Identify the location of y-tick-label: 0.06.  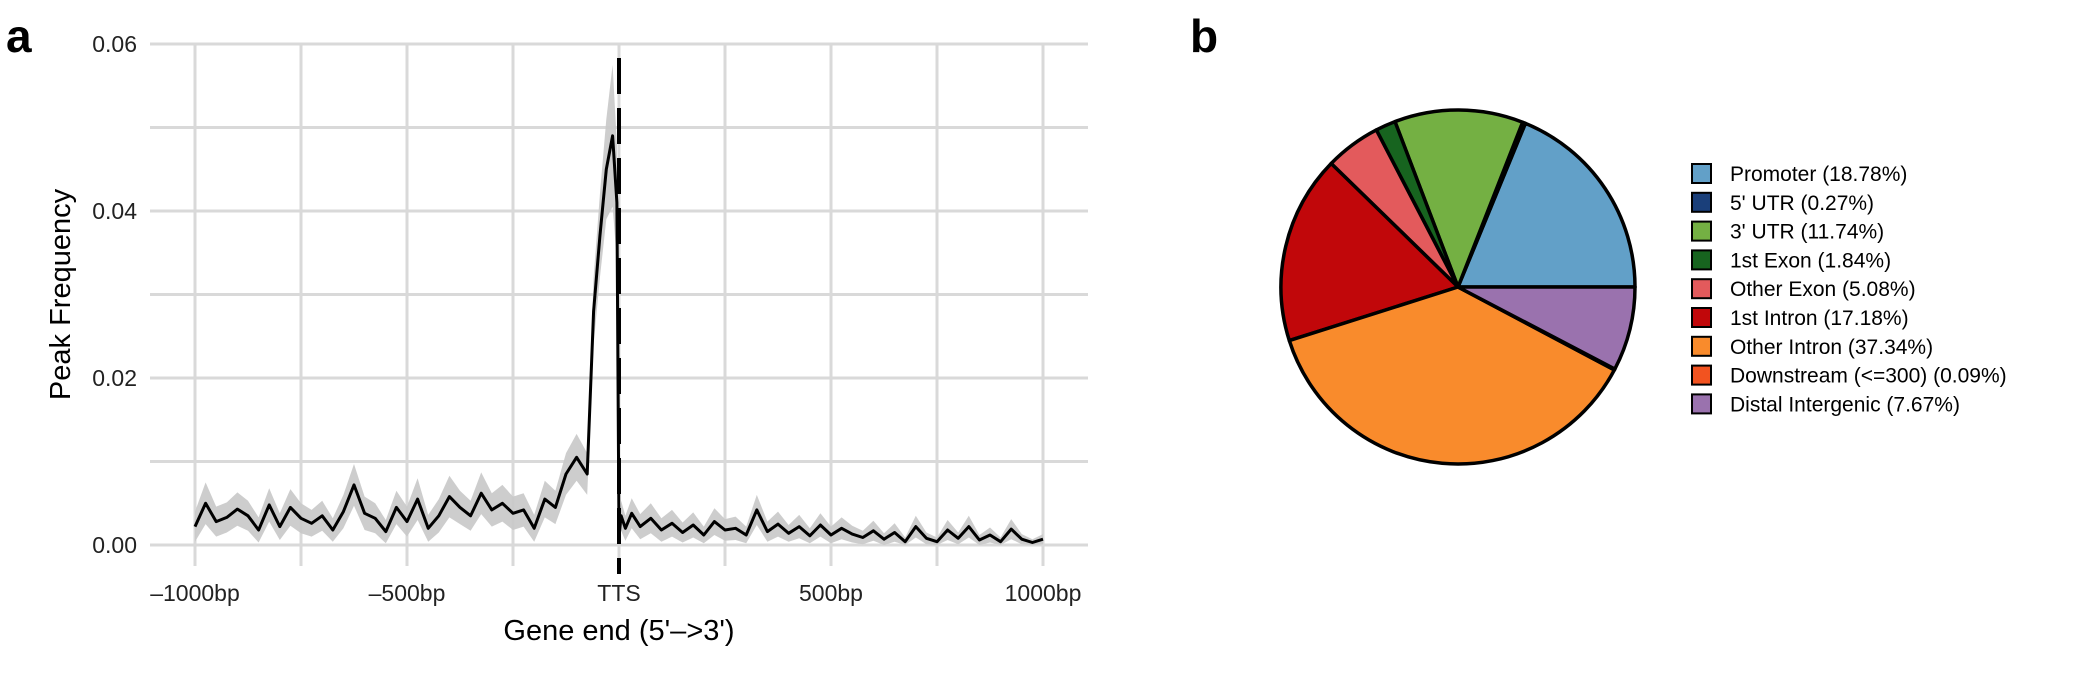
(114, 44).